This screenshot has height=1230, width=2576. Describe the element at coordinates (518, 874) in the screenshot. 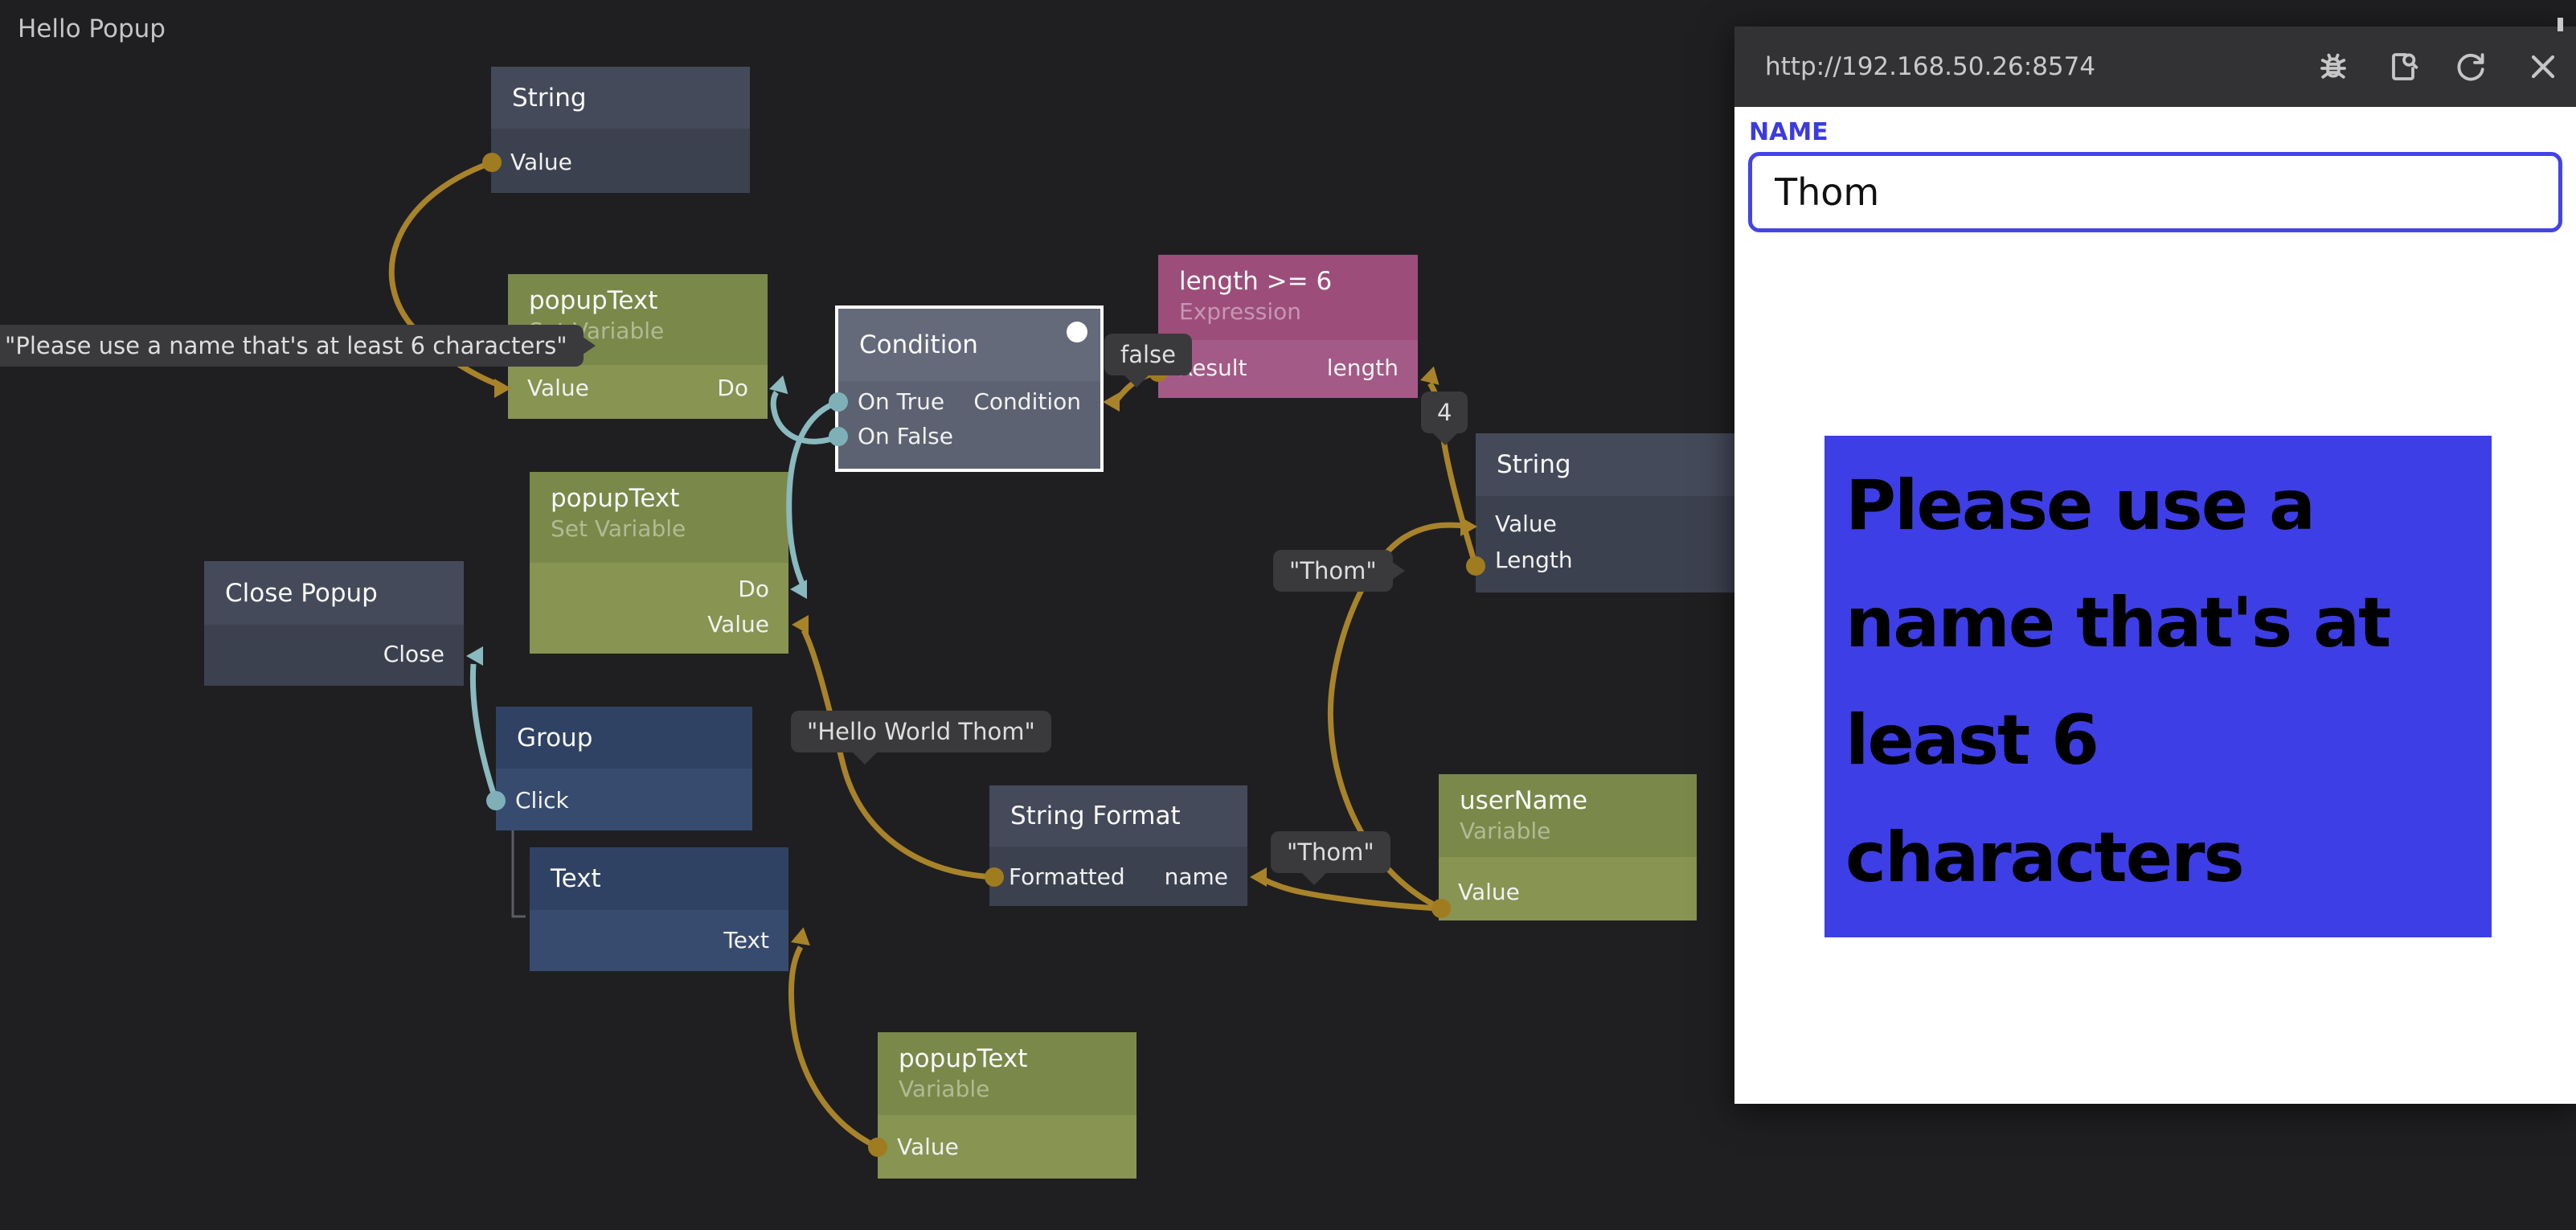

I see `group-child-connector` at that location.